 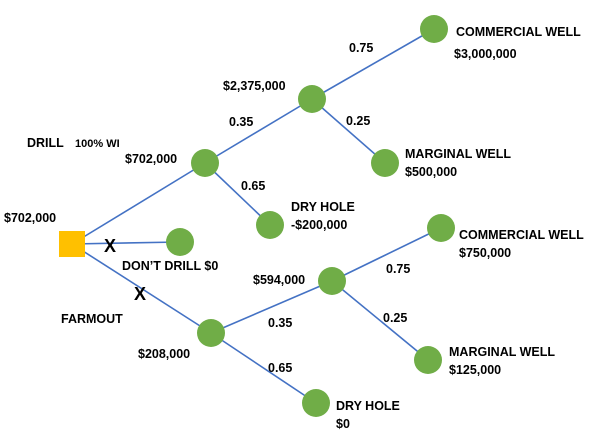 What do you see at coordinates (92, 319) in the screenshot?
I see `branch-label: FARMOUT` at bounding box center [92, 319].